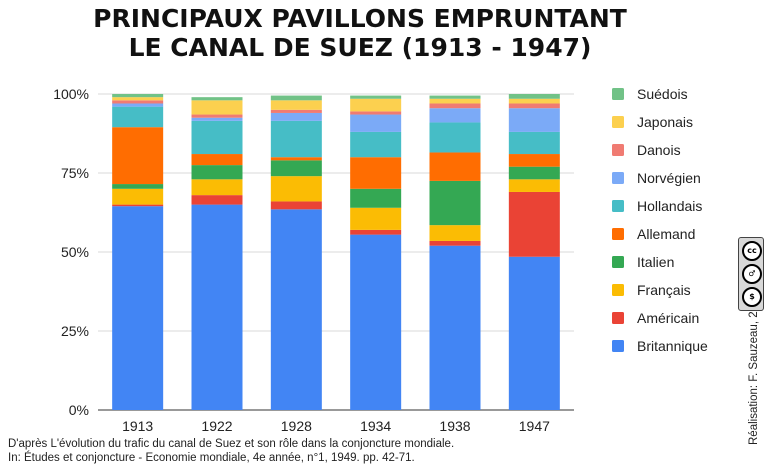  I want to click on x-tick-label: 1938, so click(454, 426).